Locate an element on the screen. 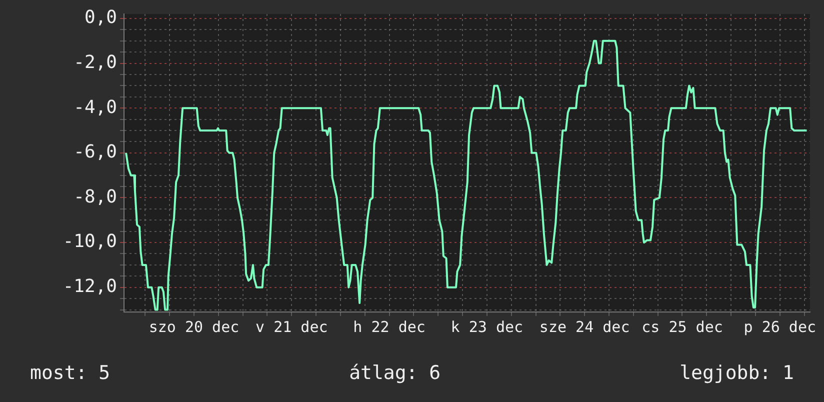  x-tick-label: h 22 dec is located at coordinates (389, 327).